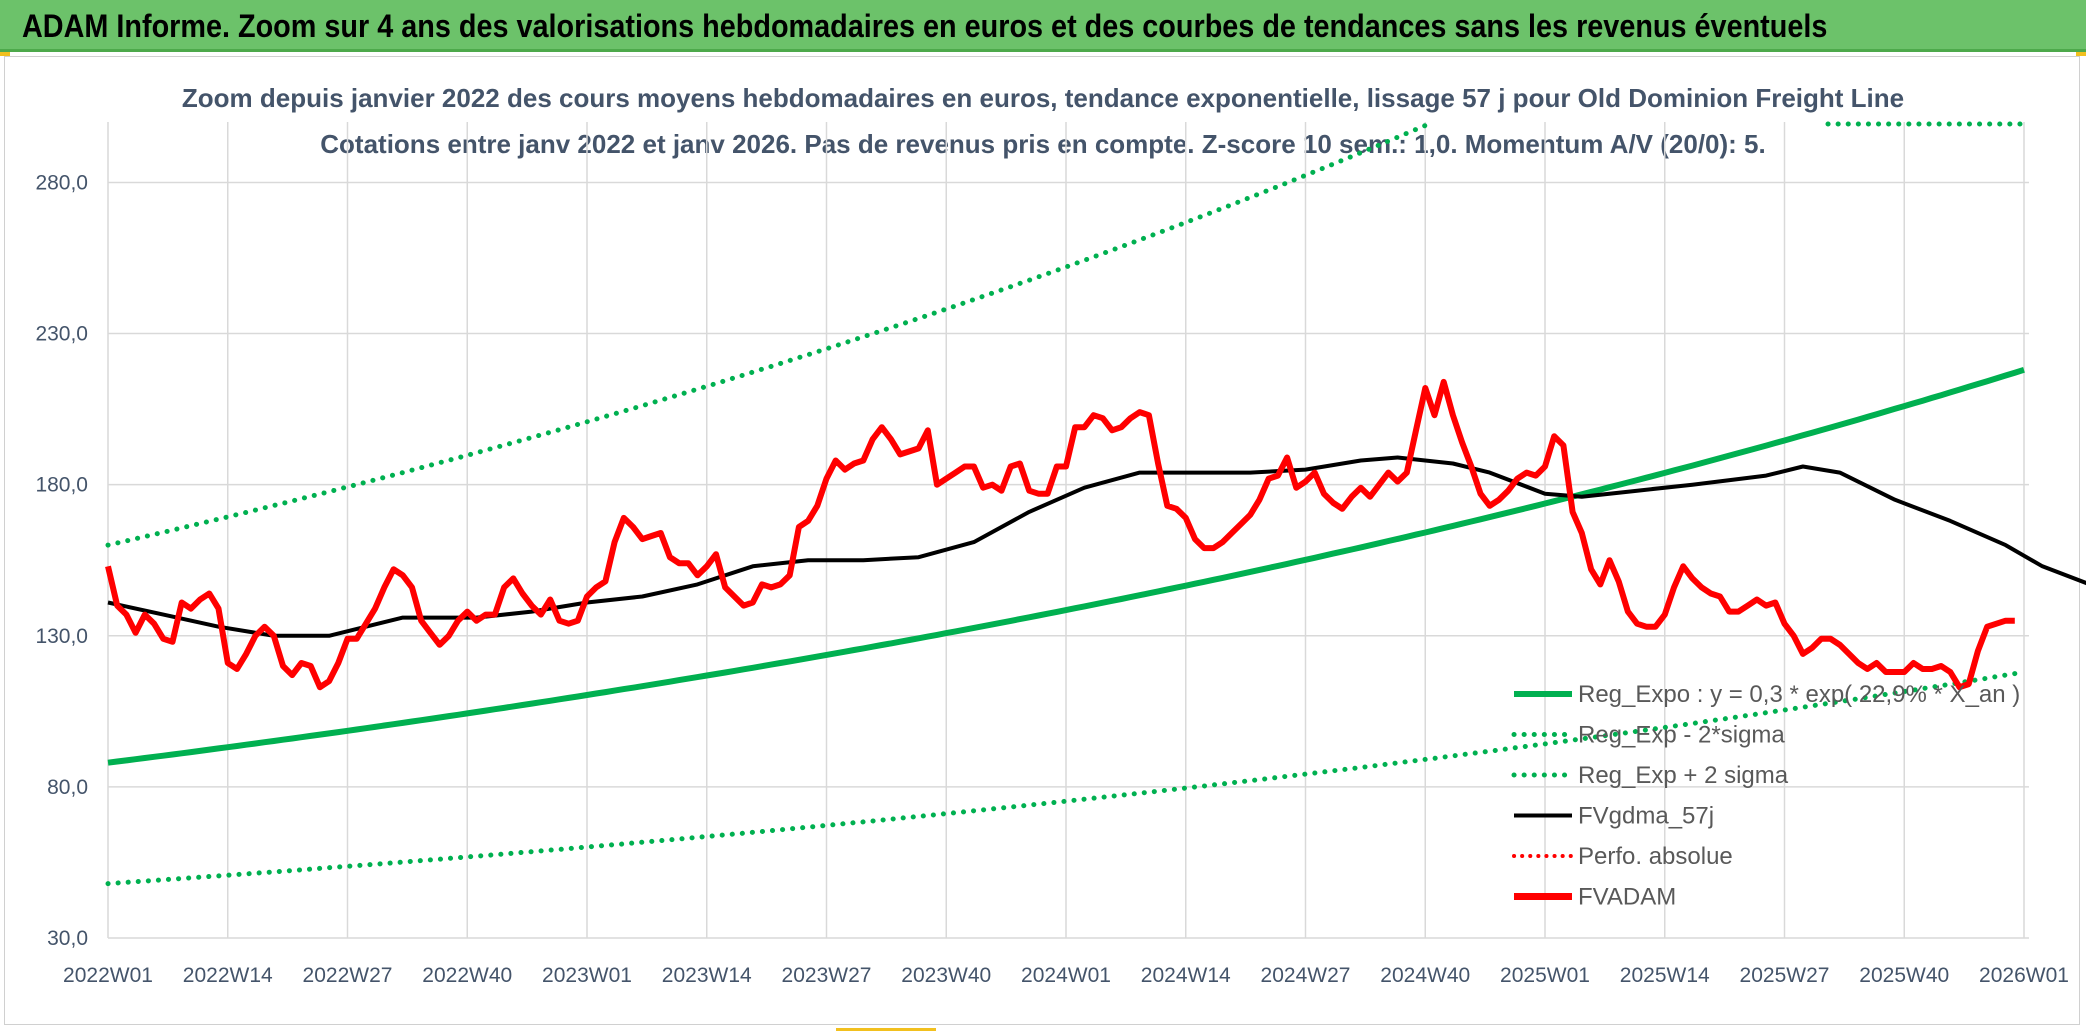 The height and width of the screenshot is (1031, 2086). Describe the element at coordinates (1425, 975) in the screenshot. I see `x-tick-label: 2024W40` at that location.